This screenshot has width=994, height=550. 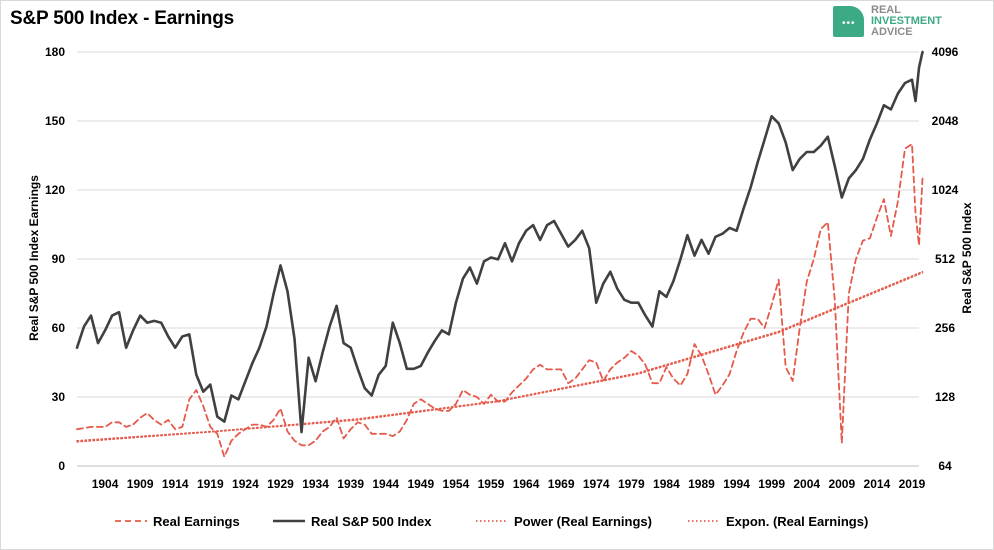 What do you see at coordinates (561, 484) in the screenshot?
I see `x-tick-label: 1969` at bounding box center [561, 484].